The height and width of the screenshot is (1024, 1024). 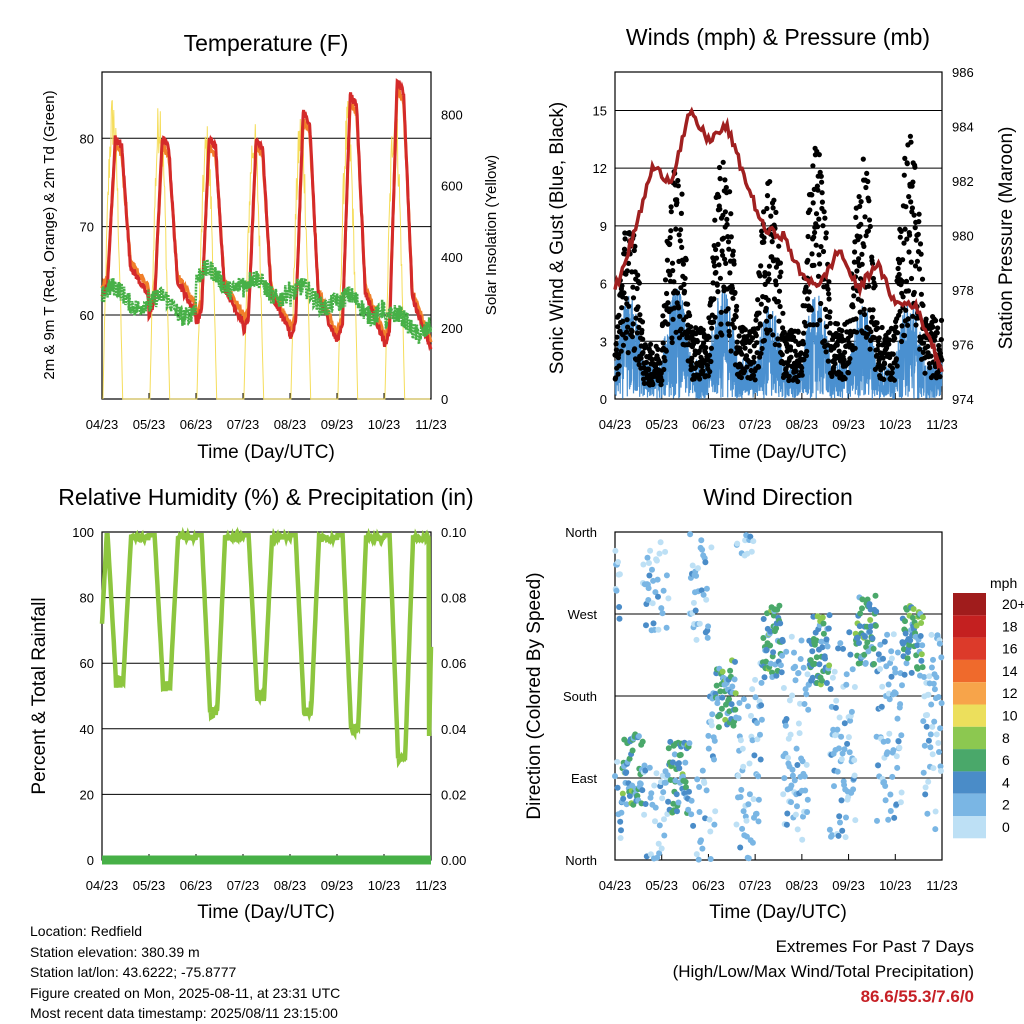 What do you see at coordinates (963, 181) in the screenshot?
I see `pressure-ytick-label: 982` at bounding box center [963, 181].